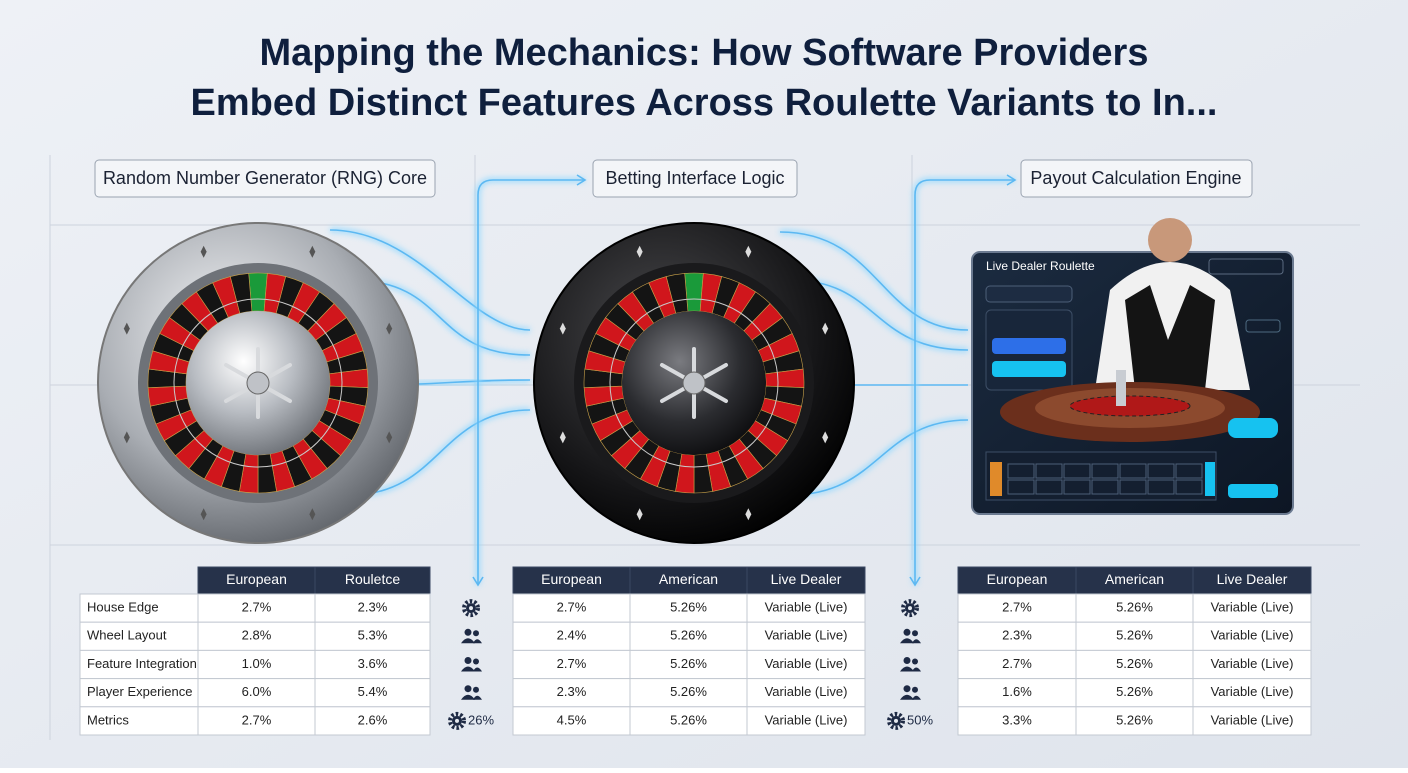 The width and height of the screenshot is (1408, 773). I want to click on header-text: American, so click(688, 579).